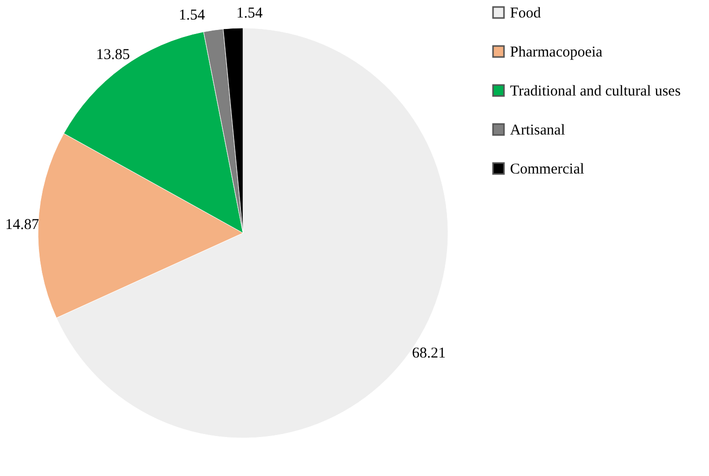 The height and width of the screenshot is (476, 709). I want to click on legend-label: Traditional and cultural uses, so click(595, 92).